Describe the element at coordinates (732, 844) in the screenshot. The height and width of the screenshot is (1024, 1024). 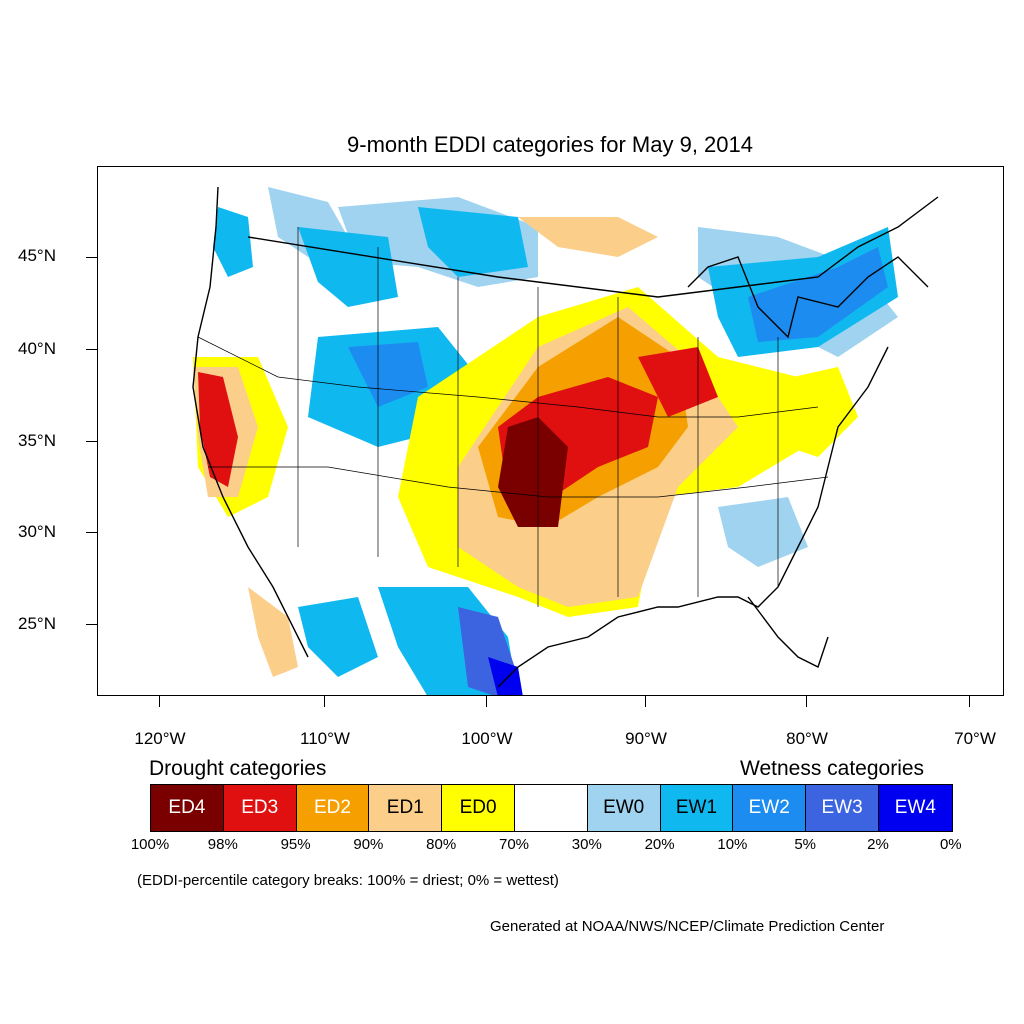
I see `percentile-label: 10%` at that location.